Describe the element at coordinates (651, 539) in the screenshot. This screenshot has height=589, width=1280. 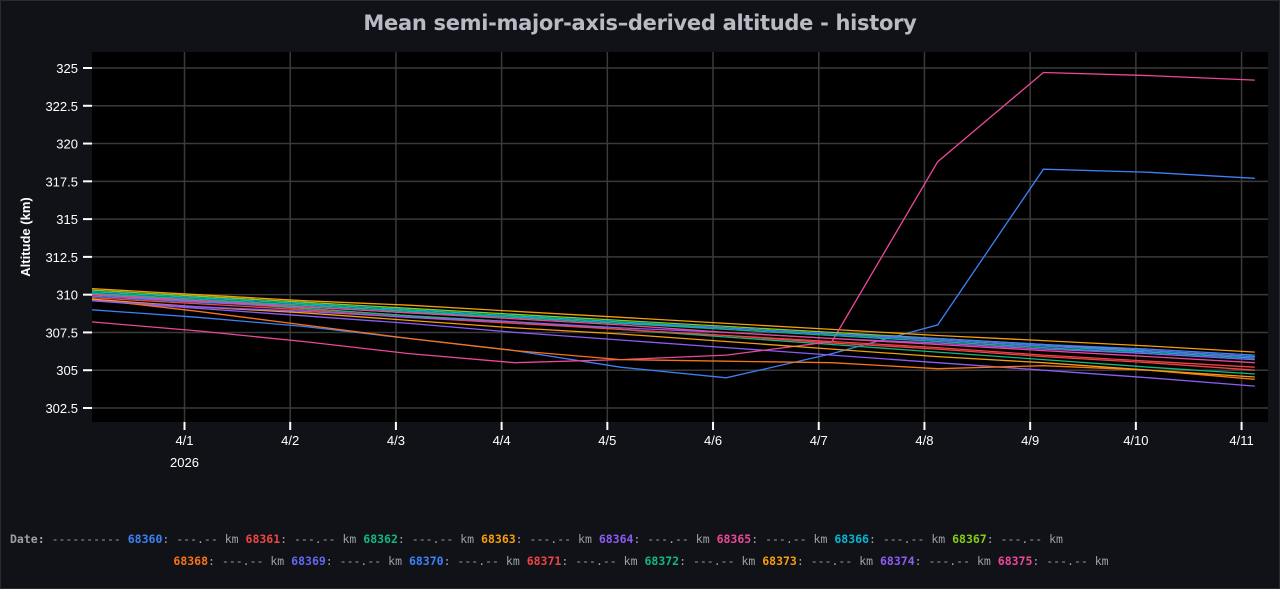
I see `legend-item-68364: 68364: ---.-- km` at that location.